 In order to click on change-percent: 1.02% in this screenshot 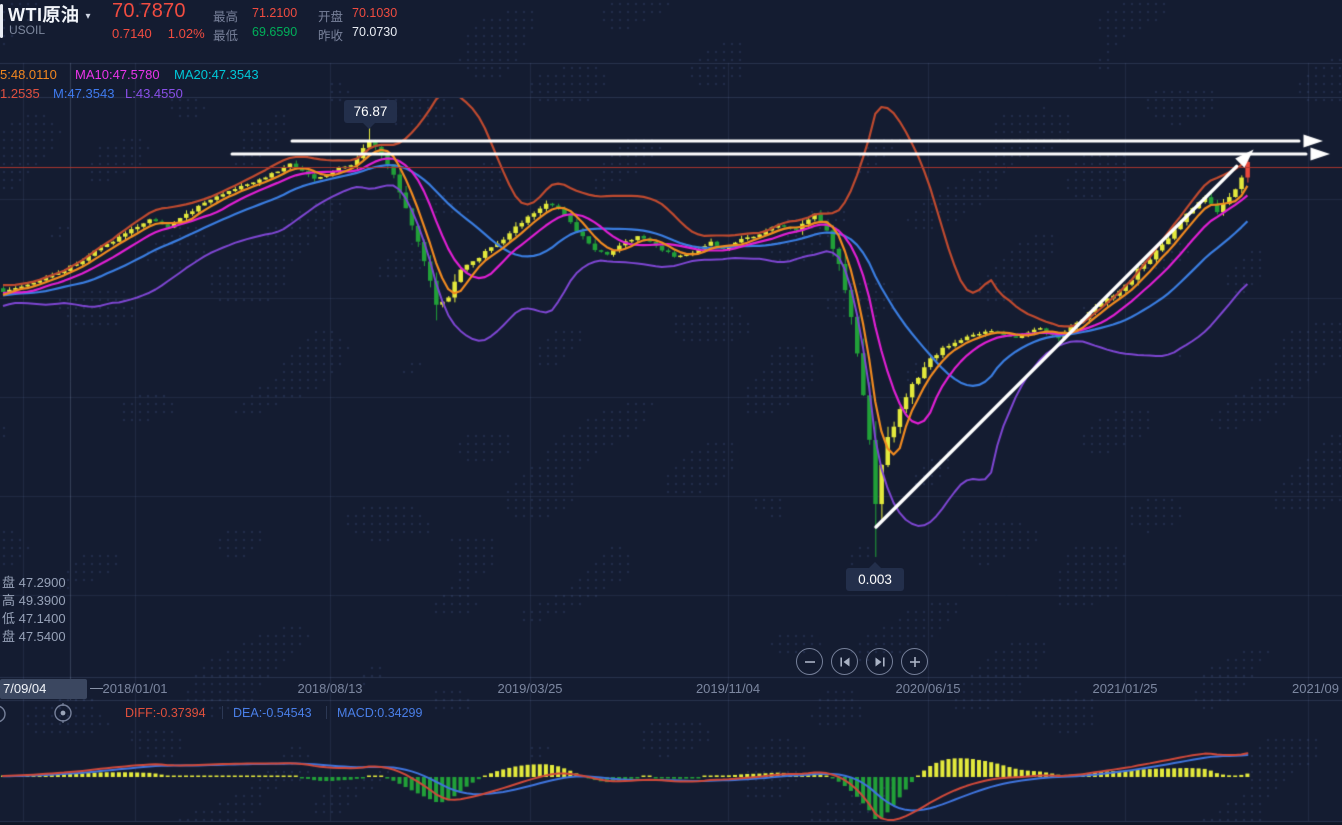, I will do `click(186, 33)`.